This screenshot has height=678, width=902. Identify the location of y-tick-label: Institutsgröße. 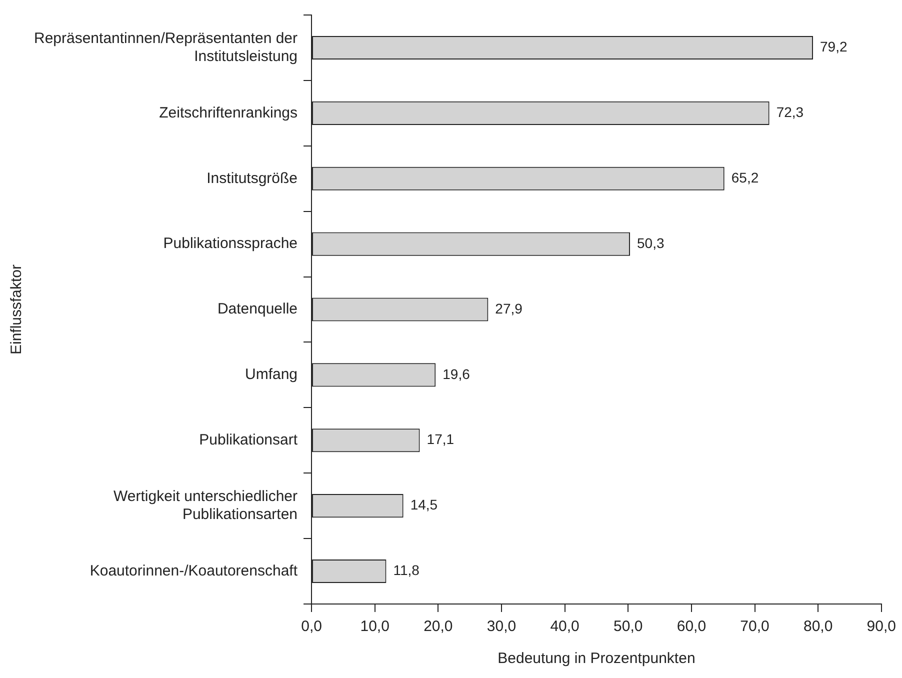
(252, 178).